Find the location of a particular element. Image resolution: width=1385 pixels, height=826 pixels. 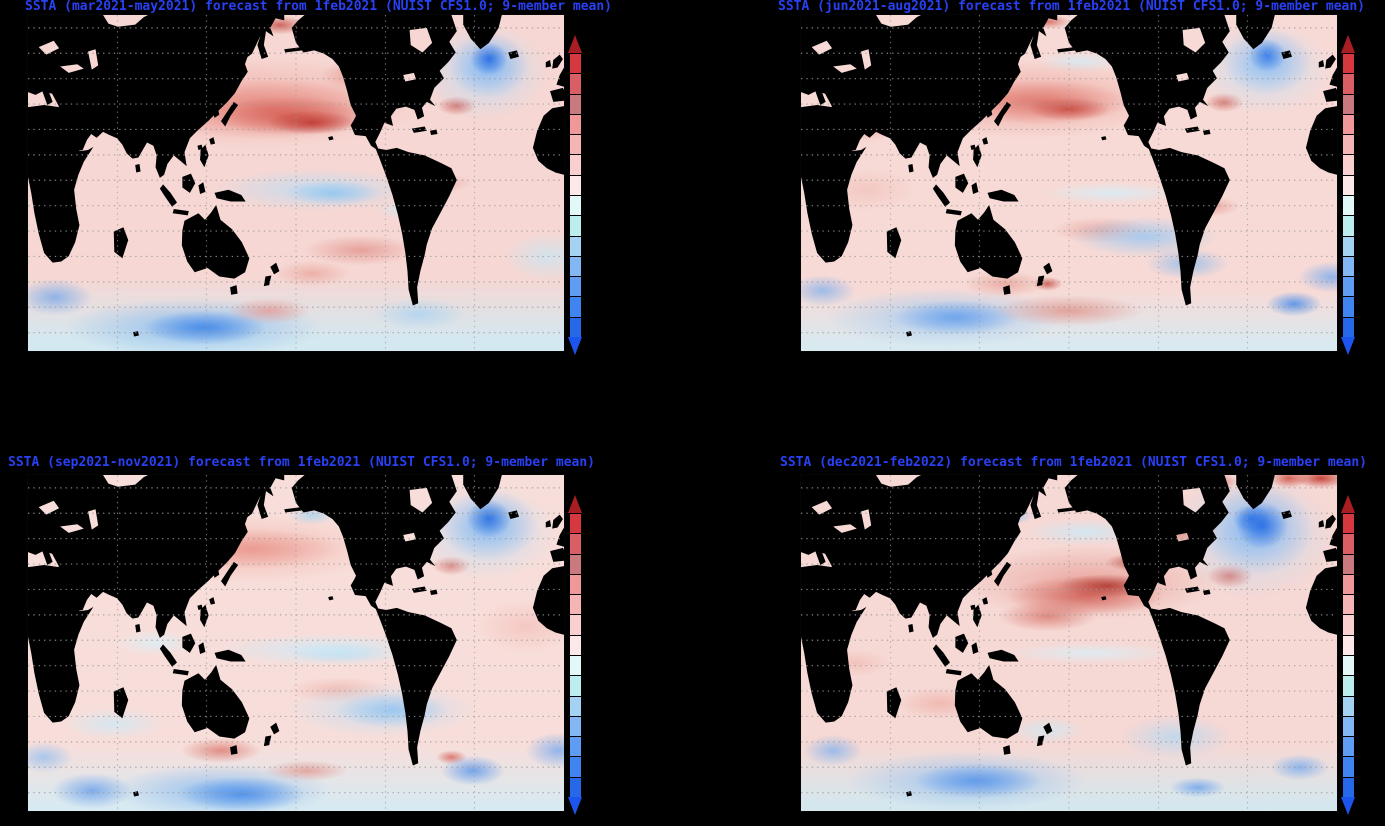

colorbar-jja is located at coordinates (1348, 195).